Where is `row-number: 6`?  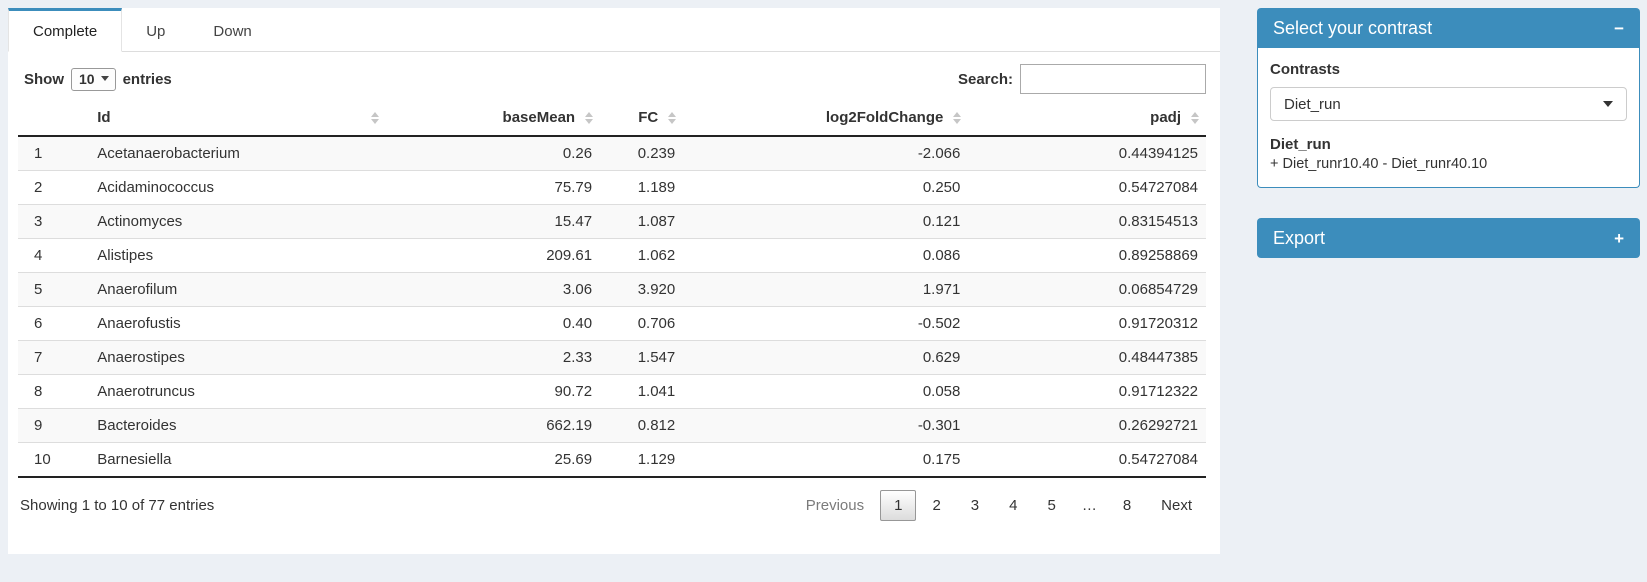 row-number: 6 is located at coordinates (38, 323).